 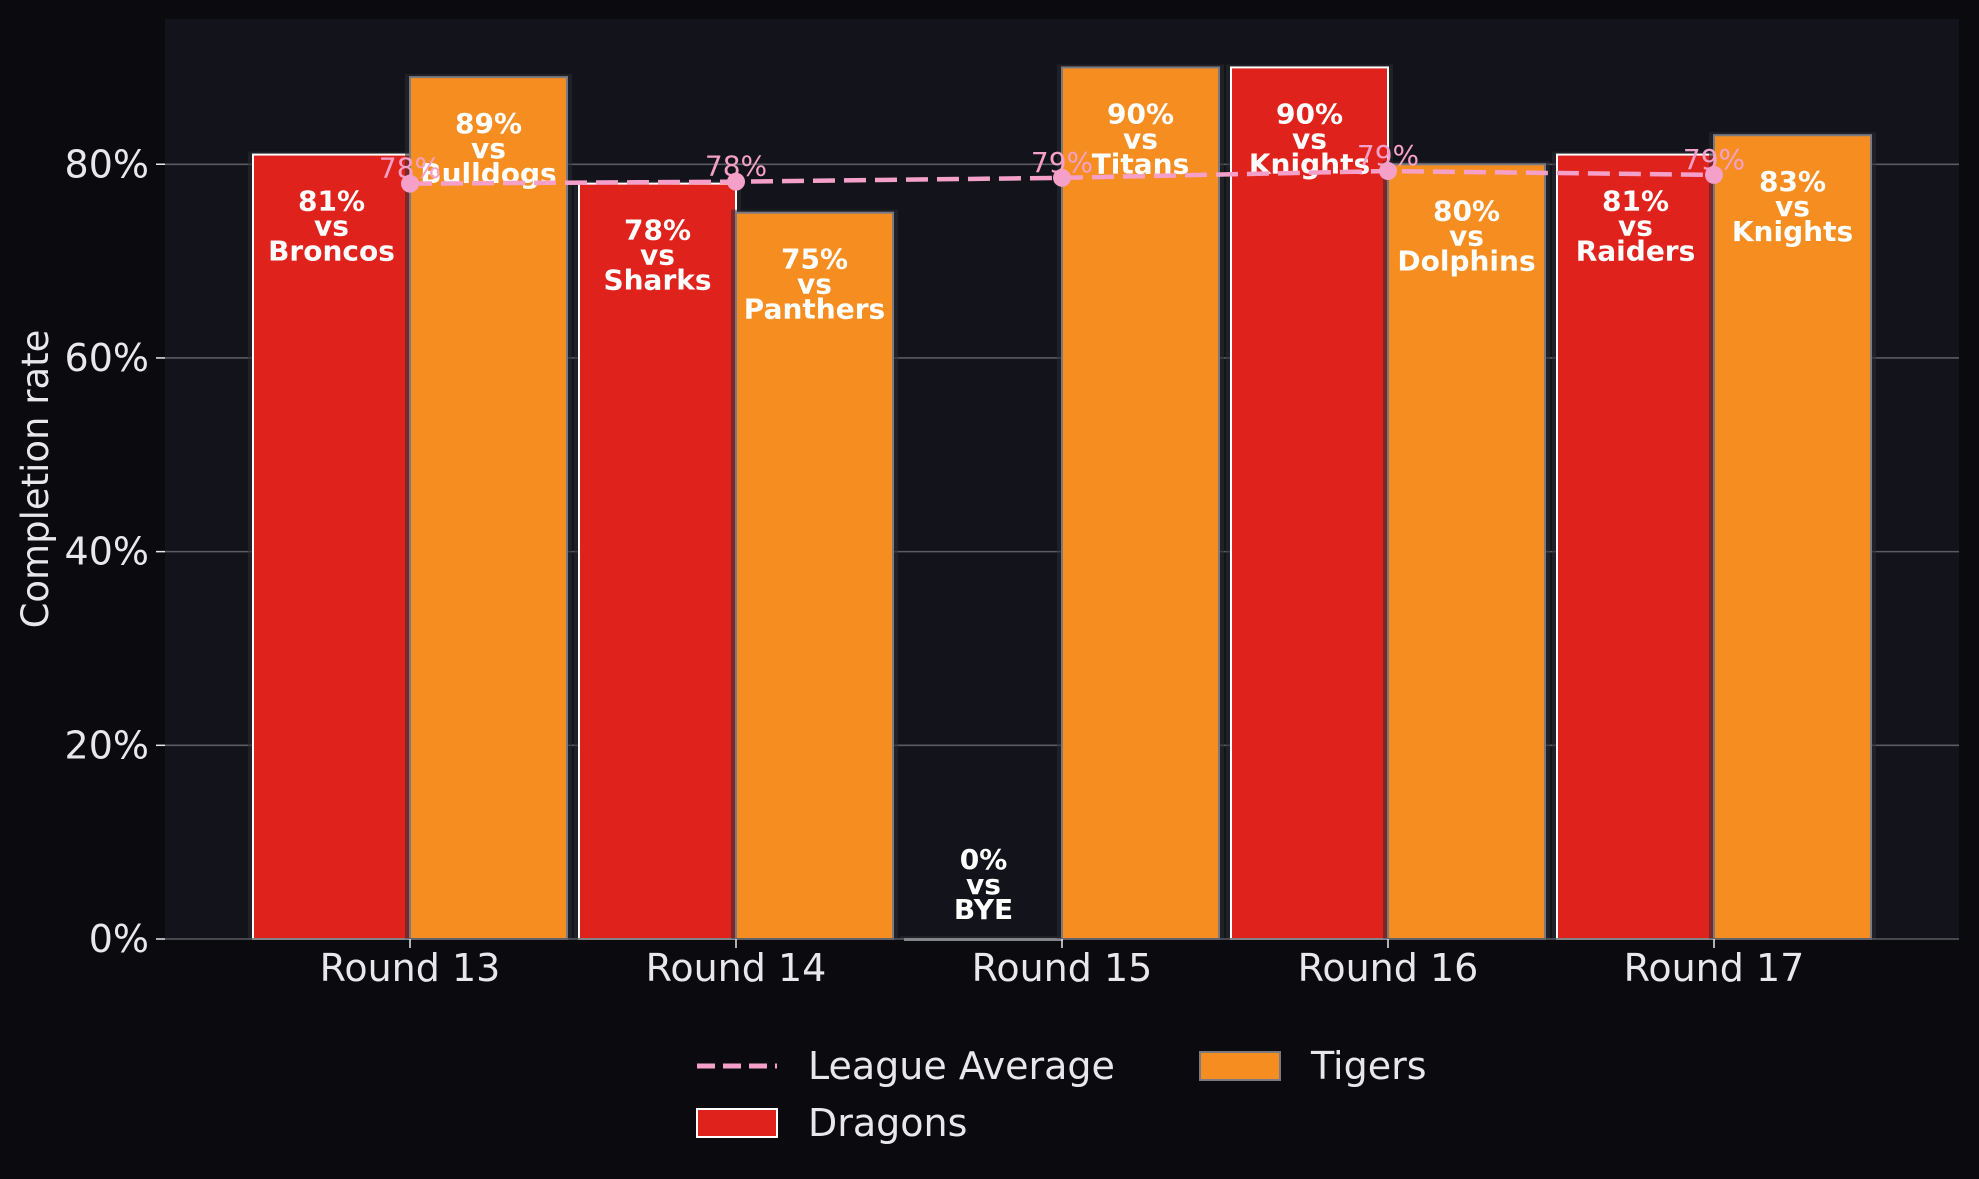 What do you see at coordinates (657, 230) in the screenshot?
I see `bar-label-line: 78%` at bounding box center [657, 230].